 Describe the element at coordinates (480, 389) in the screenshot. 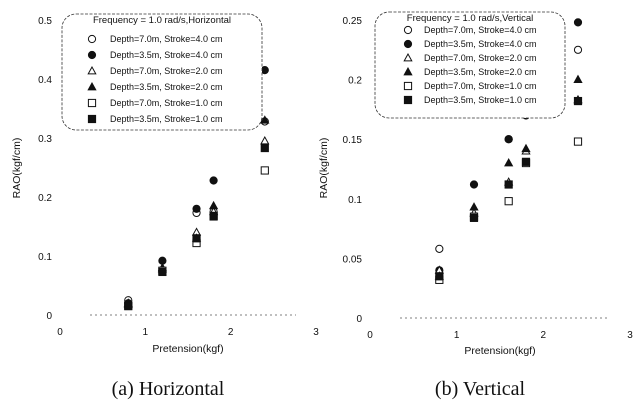

I see `panel-caption: (b) Vertical` at that location.